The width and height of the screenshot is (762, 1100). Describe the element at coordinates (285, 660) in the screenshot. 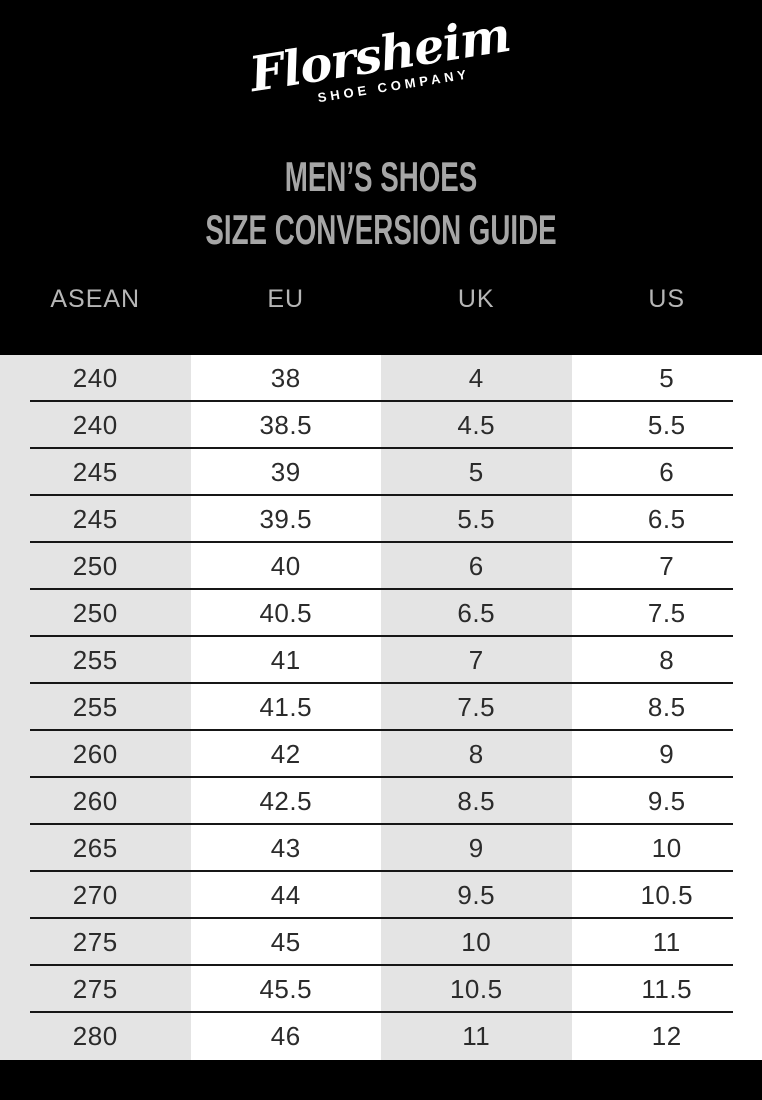

I see `table-cell: 41` at that location.